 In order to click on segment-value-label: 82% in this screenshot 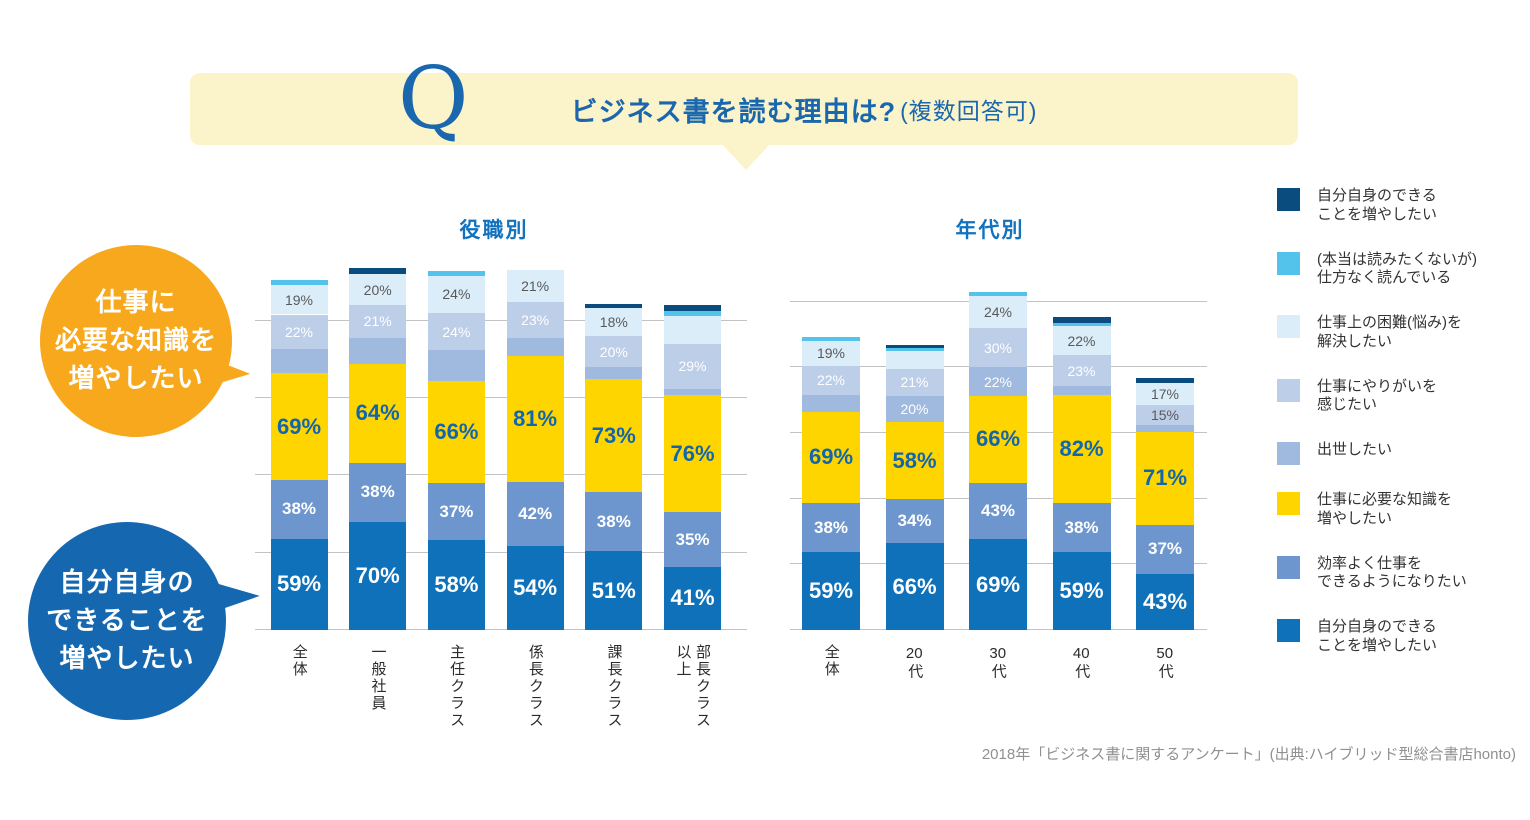, I will do `click(1081, 448)`.